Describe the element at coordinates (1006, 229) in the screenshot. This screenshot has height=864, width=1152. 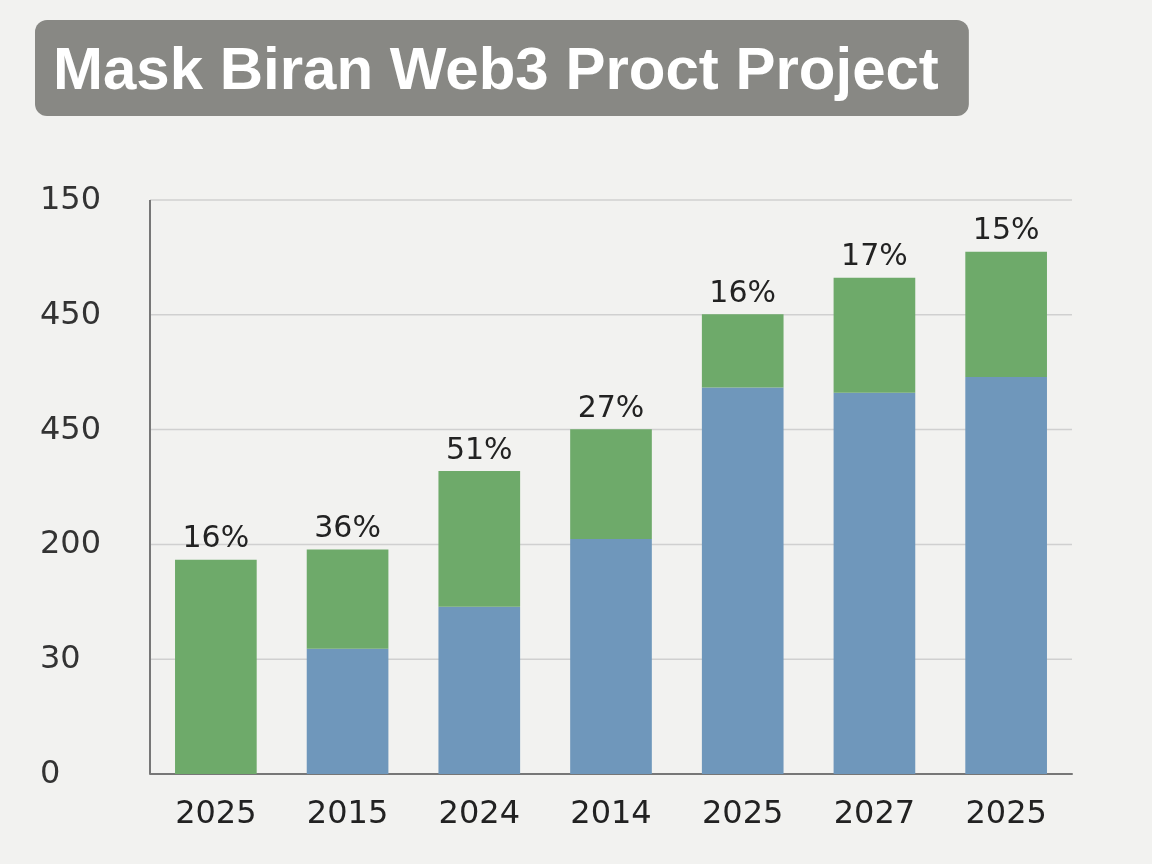
I see `text: 15%` at that location.